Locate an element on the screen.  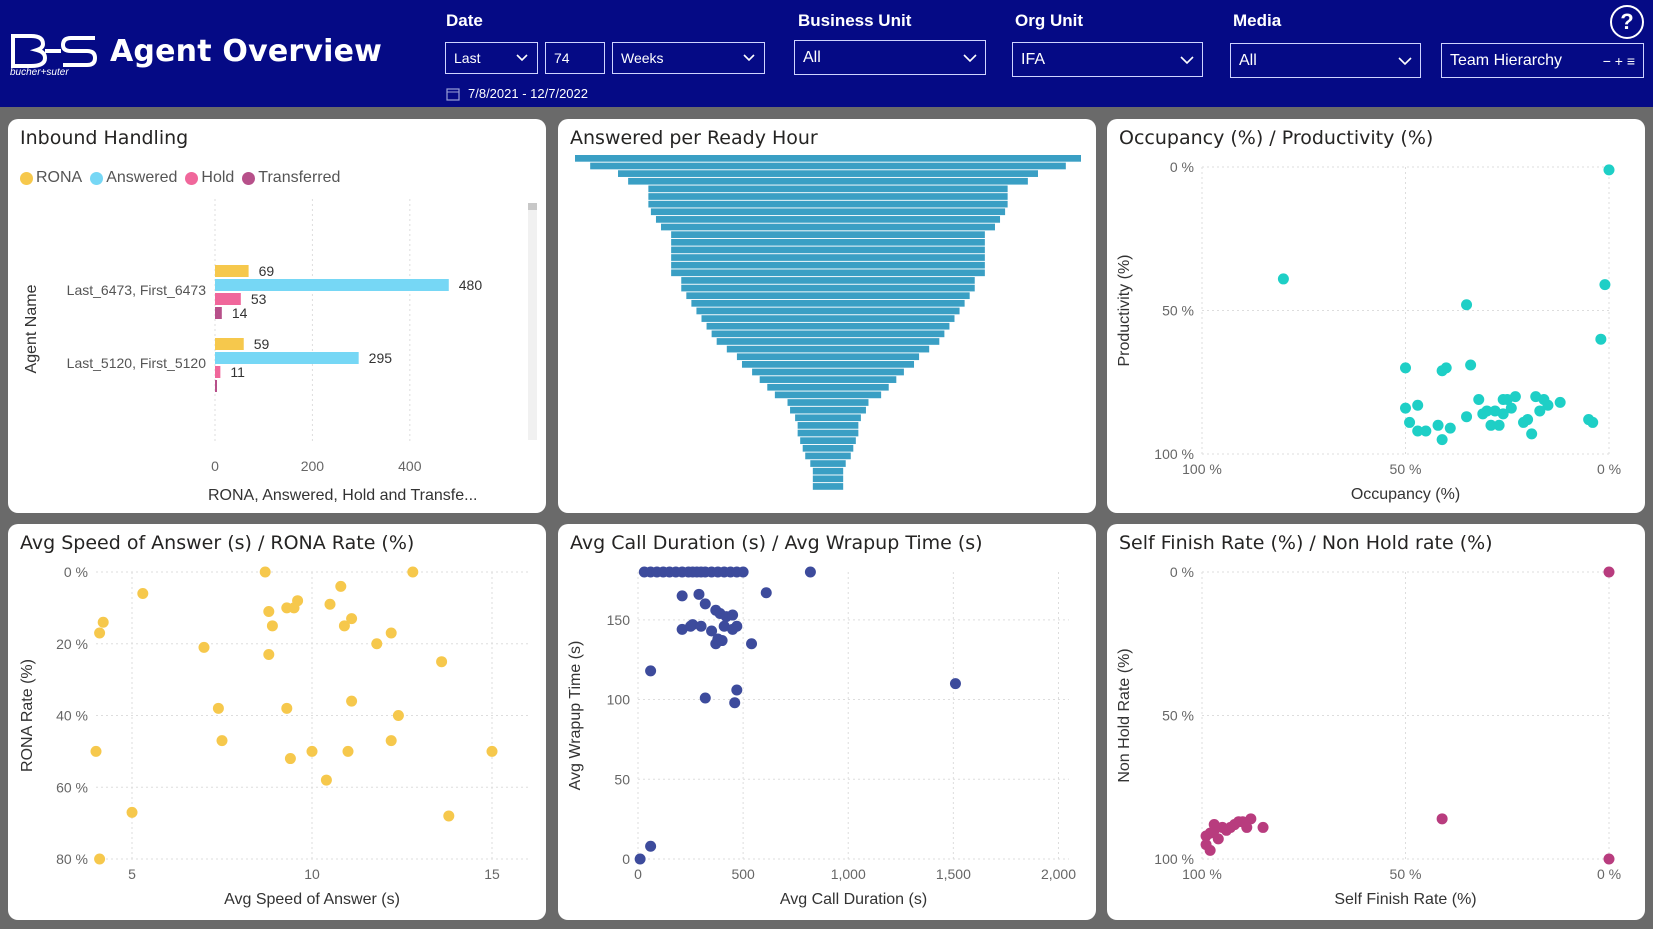
x-tick-label: 15 is located at coordinates (492, 874).